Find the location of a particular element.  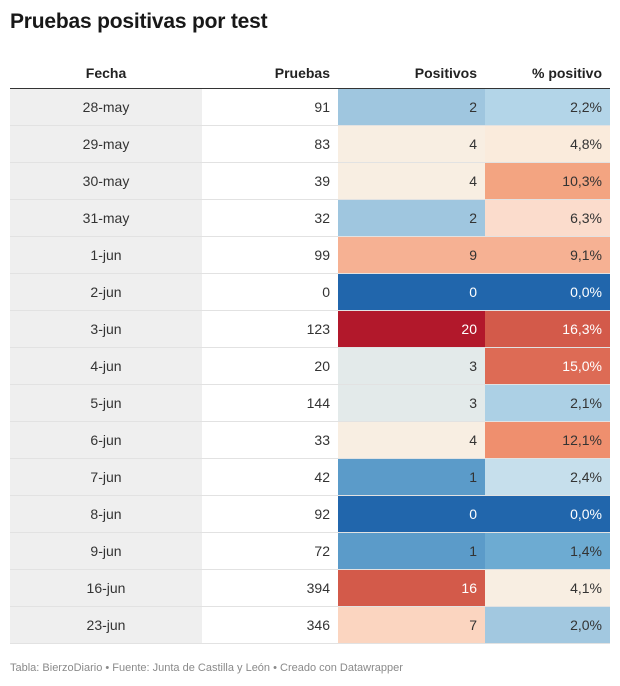

cell-pruebas: 20 is located at coordinates (270, 366).